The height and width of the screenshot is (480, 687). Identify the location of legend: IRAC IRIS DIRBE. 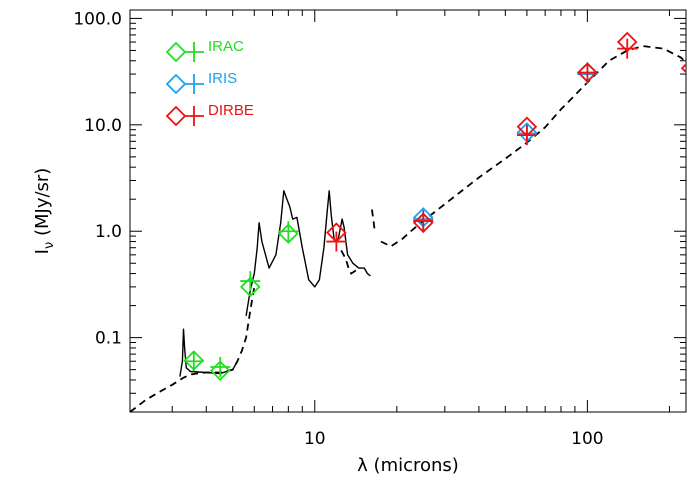
(209, 82).